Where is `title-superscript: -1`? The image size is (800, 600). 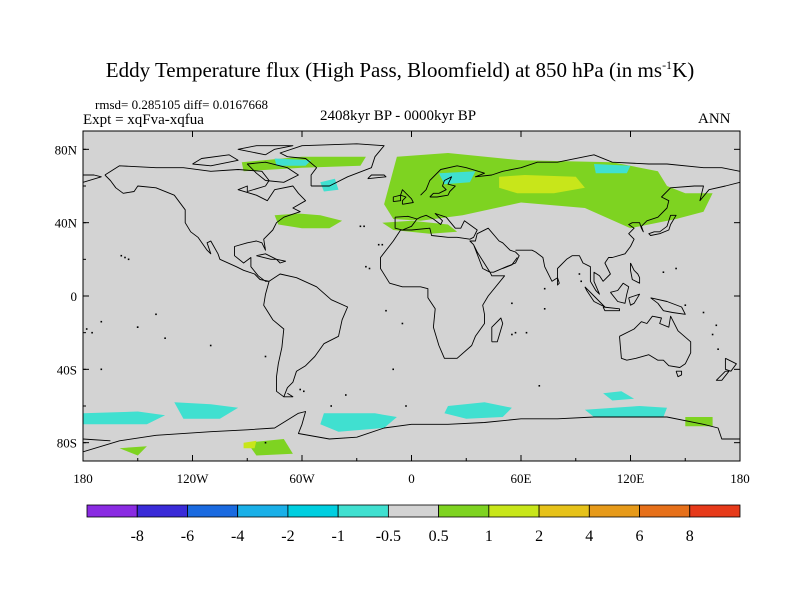 title-superscript: -1 is located at coordinates (667, 65).